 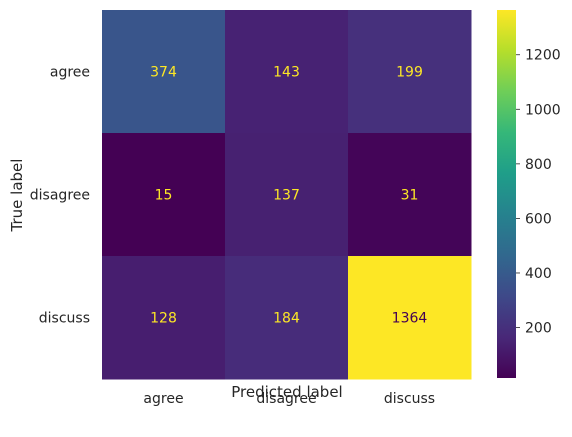 What do you see at coordinates (543, 110) in the screenshot?
I see `colorbar-tick-label: 1000` at bounding box center [543, 110].